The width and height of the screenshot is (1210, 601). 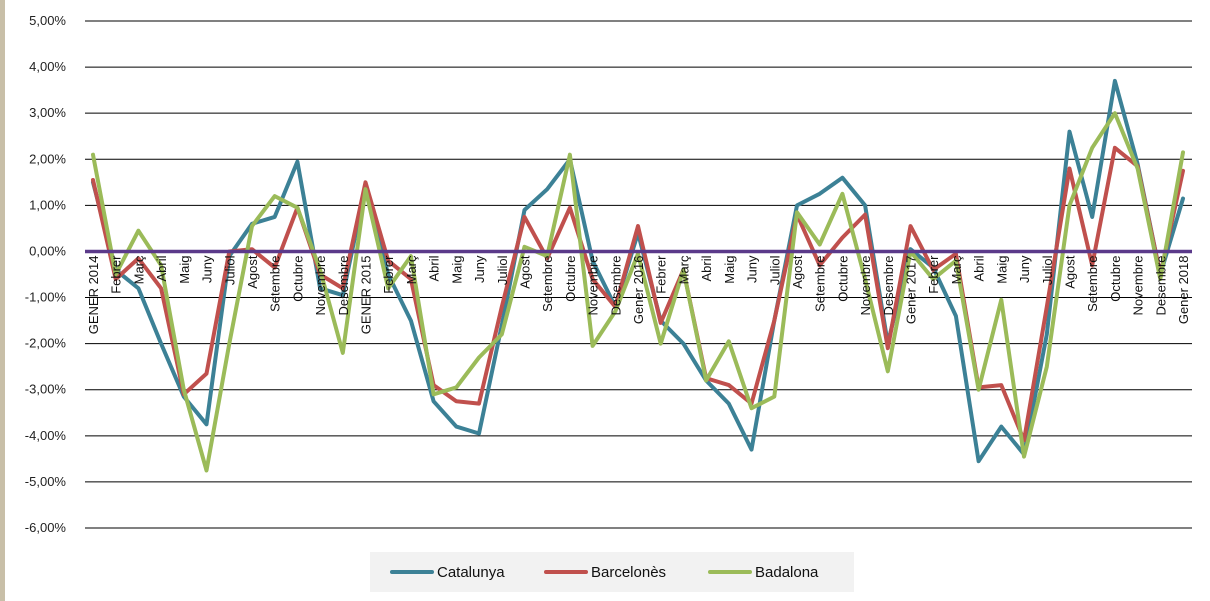 What do you see at coordinates (47, 112) in the screenshot?
I see `y-tick-label: 3,00%` at bounding box center [47, 112].